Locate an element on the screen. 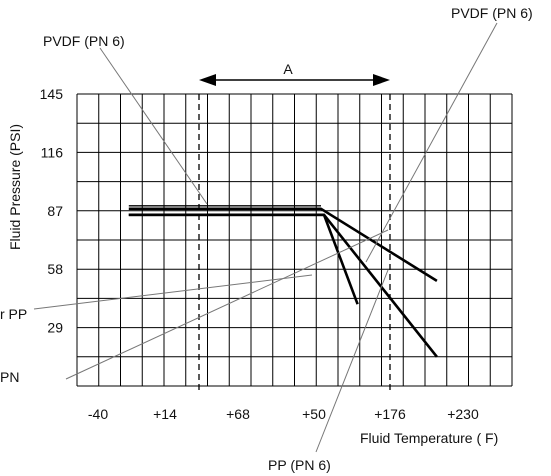 This screenshot has width=551, height=476. x-tick-label: +68 is located at coordinates (238, 414).